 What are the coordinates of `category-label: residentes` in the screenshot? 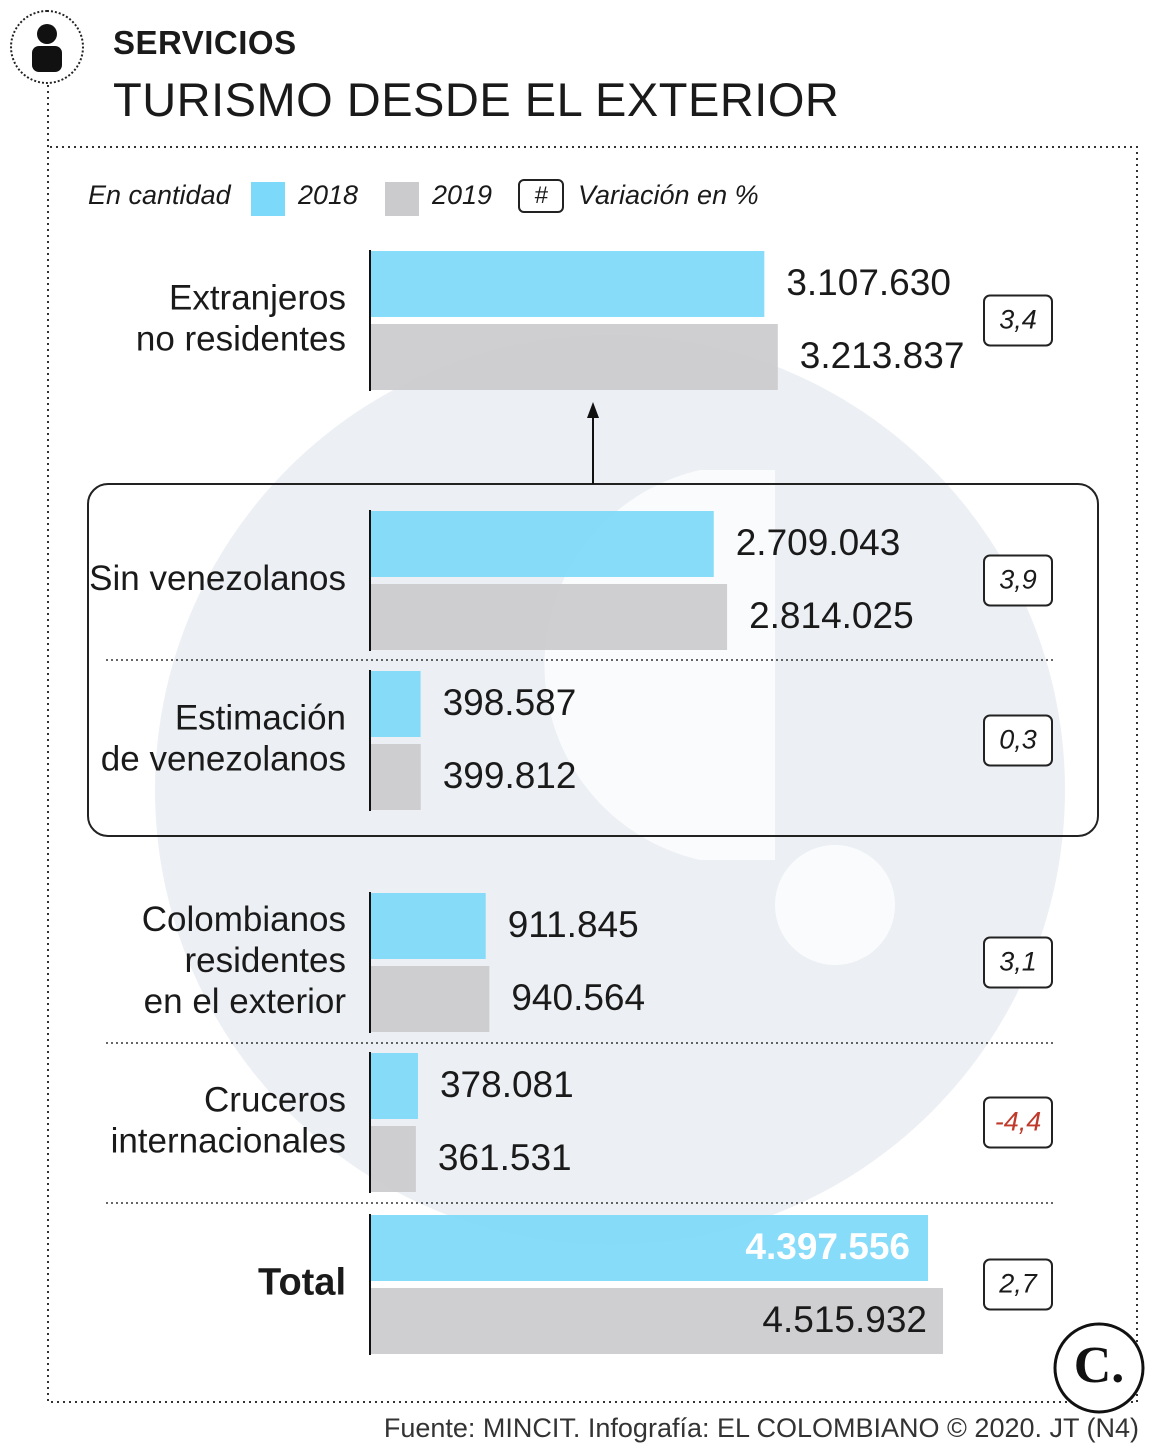 It's located at (265, 960).